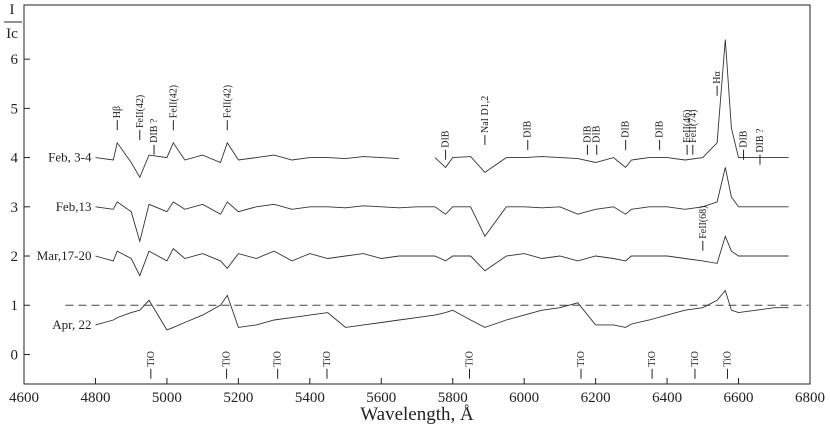 This screenshot has width=830, height=437. Describe the element at coordinates (15, 257) in the screenshot. I see `y-tick-label: 2` at that location.